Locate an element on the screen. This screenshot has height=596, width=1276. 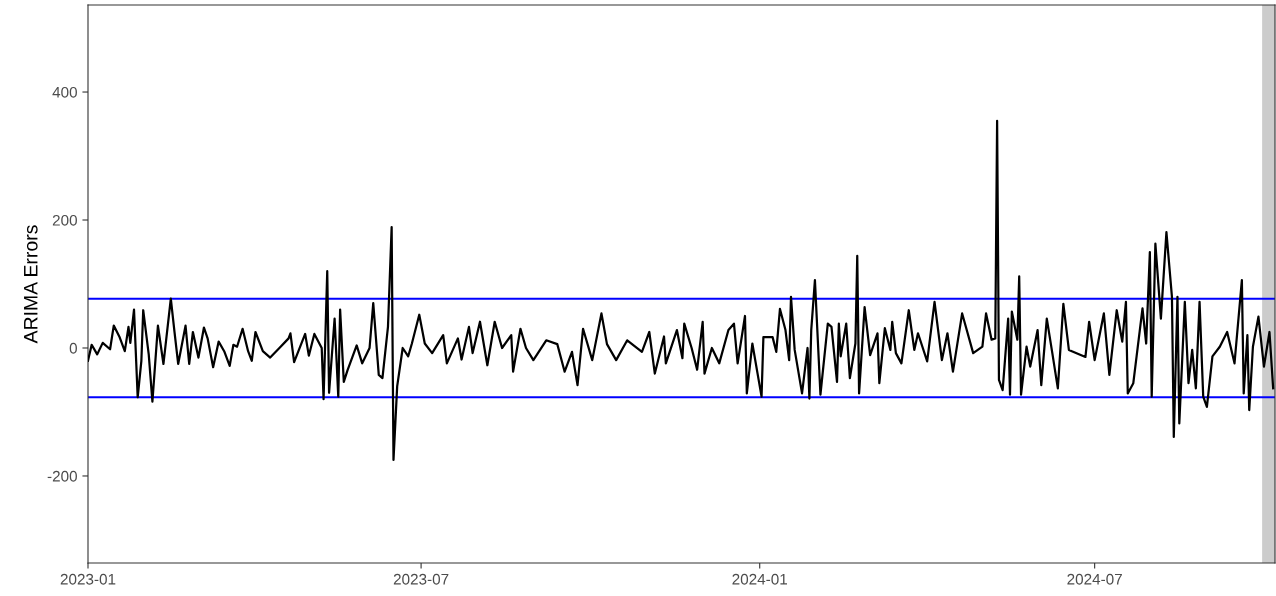
y-axis-title: ARIMA Errors is located at coordinates (31, 284).